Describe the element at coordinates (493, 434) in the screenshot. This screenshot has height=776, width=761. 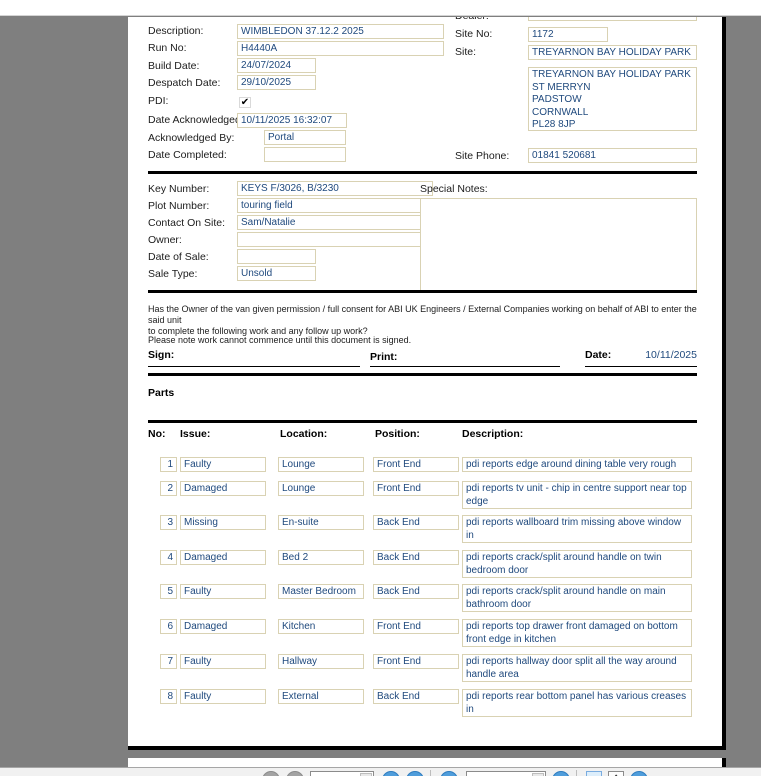
I see `parts-header-description: Description:` at that location.